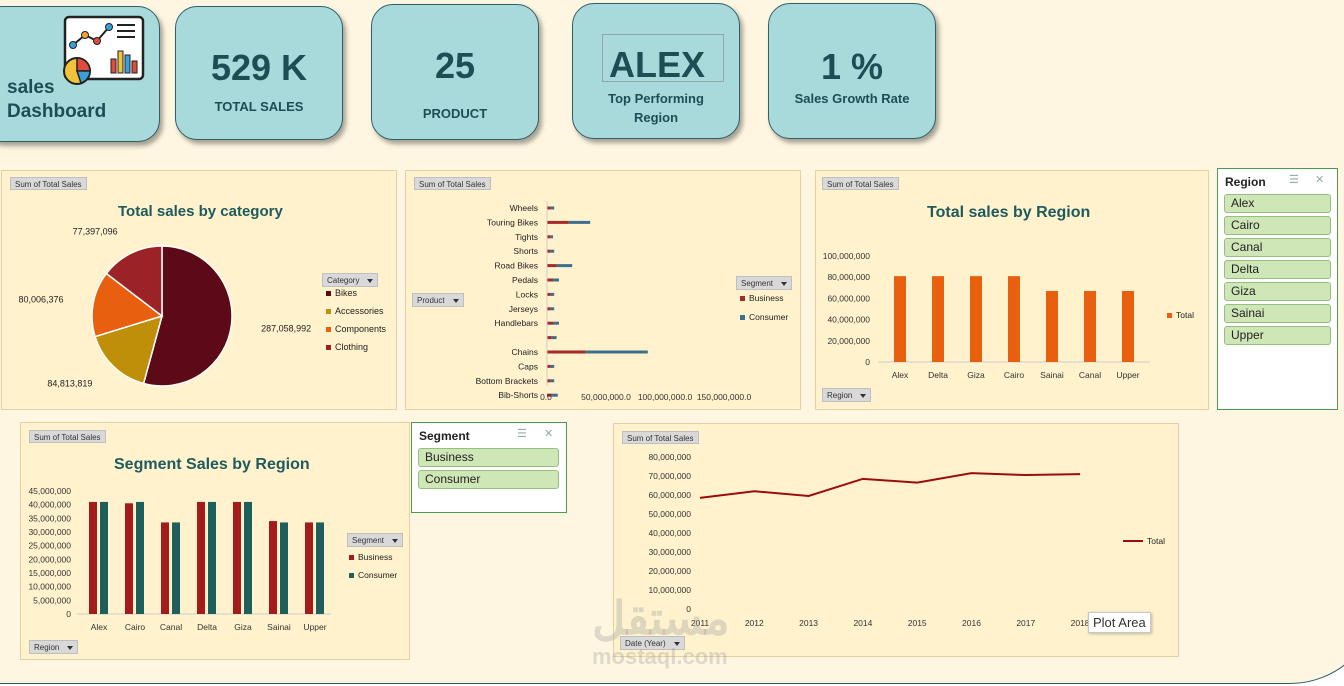 The height and width of the screenshot is (686, 1344). Describe the element at coordinates (69, 384) in the screenshot. I see `pie-data-label: 84,813,819` at that location.